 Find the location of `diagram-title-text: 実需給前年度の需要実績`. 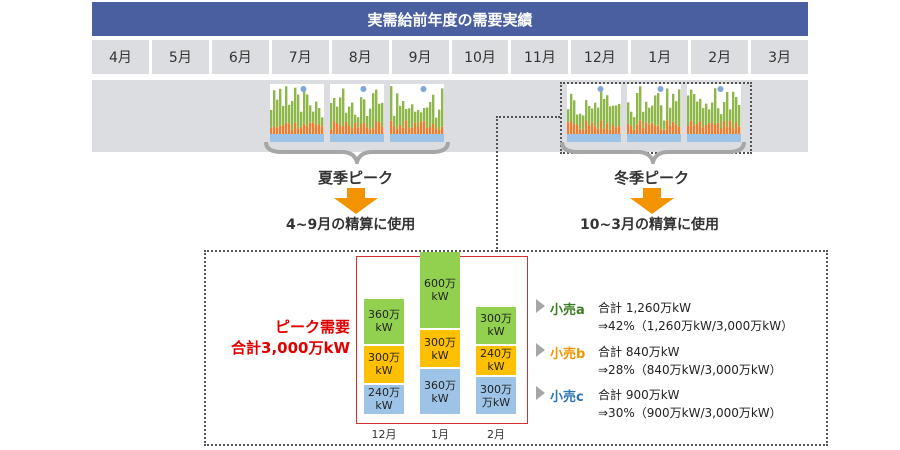

diagram-title-text: 実需給前年度の需要実績 is located at coordinates (450, 19).